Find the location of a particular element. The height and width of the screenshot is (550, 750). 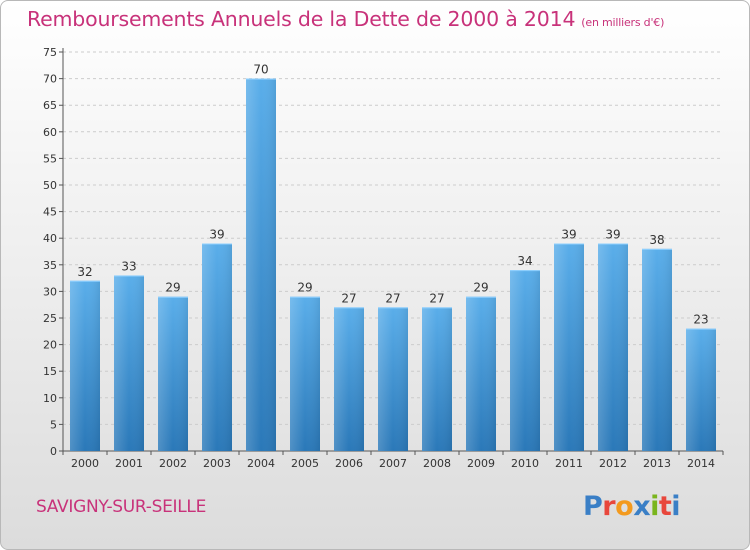

y-tick-label: 5 is located at coordinates (53, 424).